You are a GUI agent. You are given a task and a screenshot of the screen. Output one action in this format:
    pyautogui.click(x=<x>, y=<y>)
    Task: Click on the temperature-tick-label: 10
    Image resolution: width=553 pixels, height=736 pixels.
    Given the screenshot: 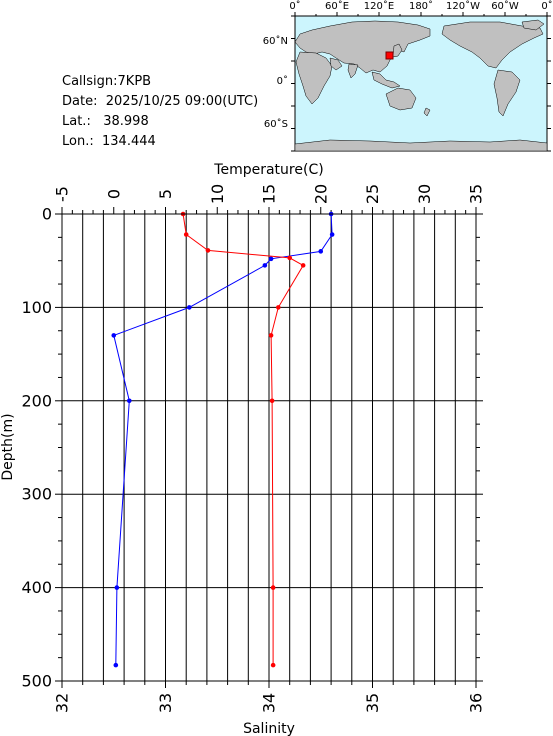 What is the action you would take?
    pyautogui.click(x=217, y=194)
    